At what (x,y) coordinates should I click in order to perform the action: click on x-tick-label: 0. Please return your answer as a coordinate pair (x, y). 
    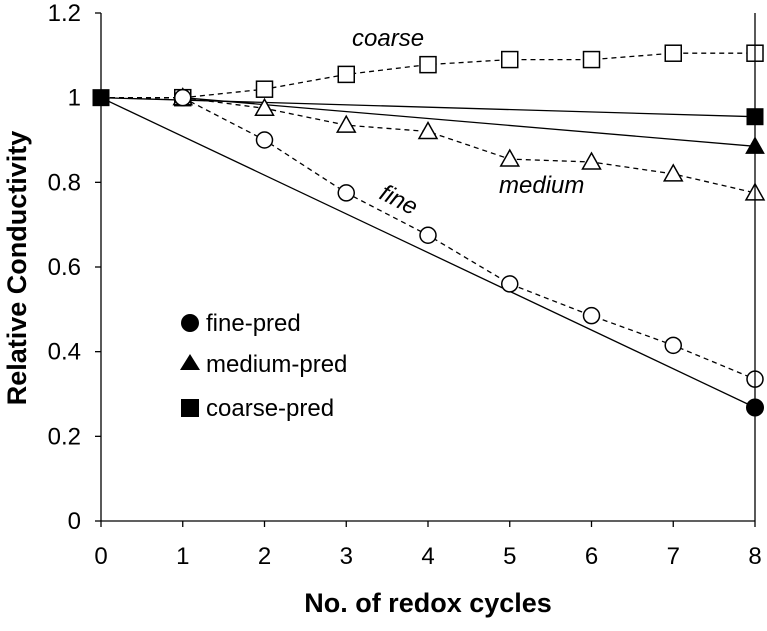
    Looking at the image, I should click on (100, 556).